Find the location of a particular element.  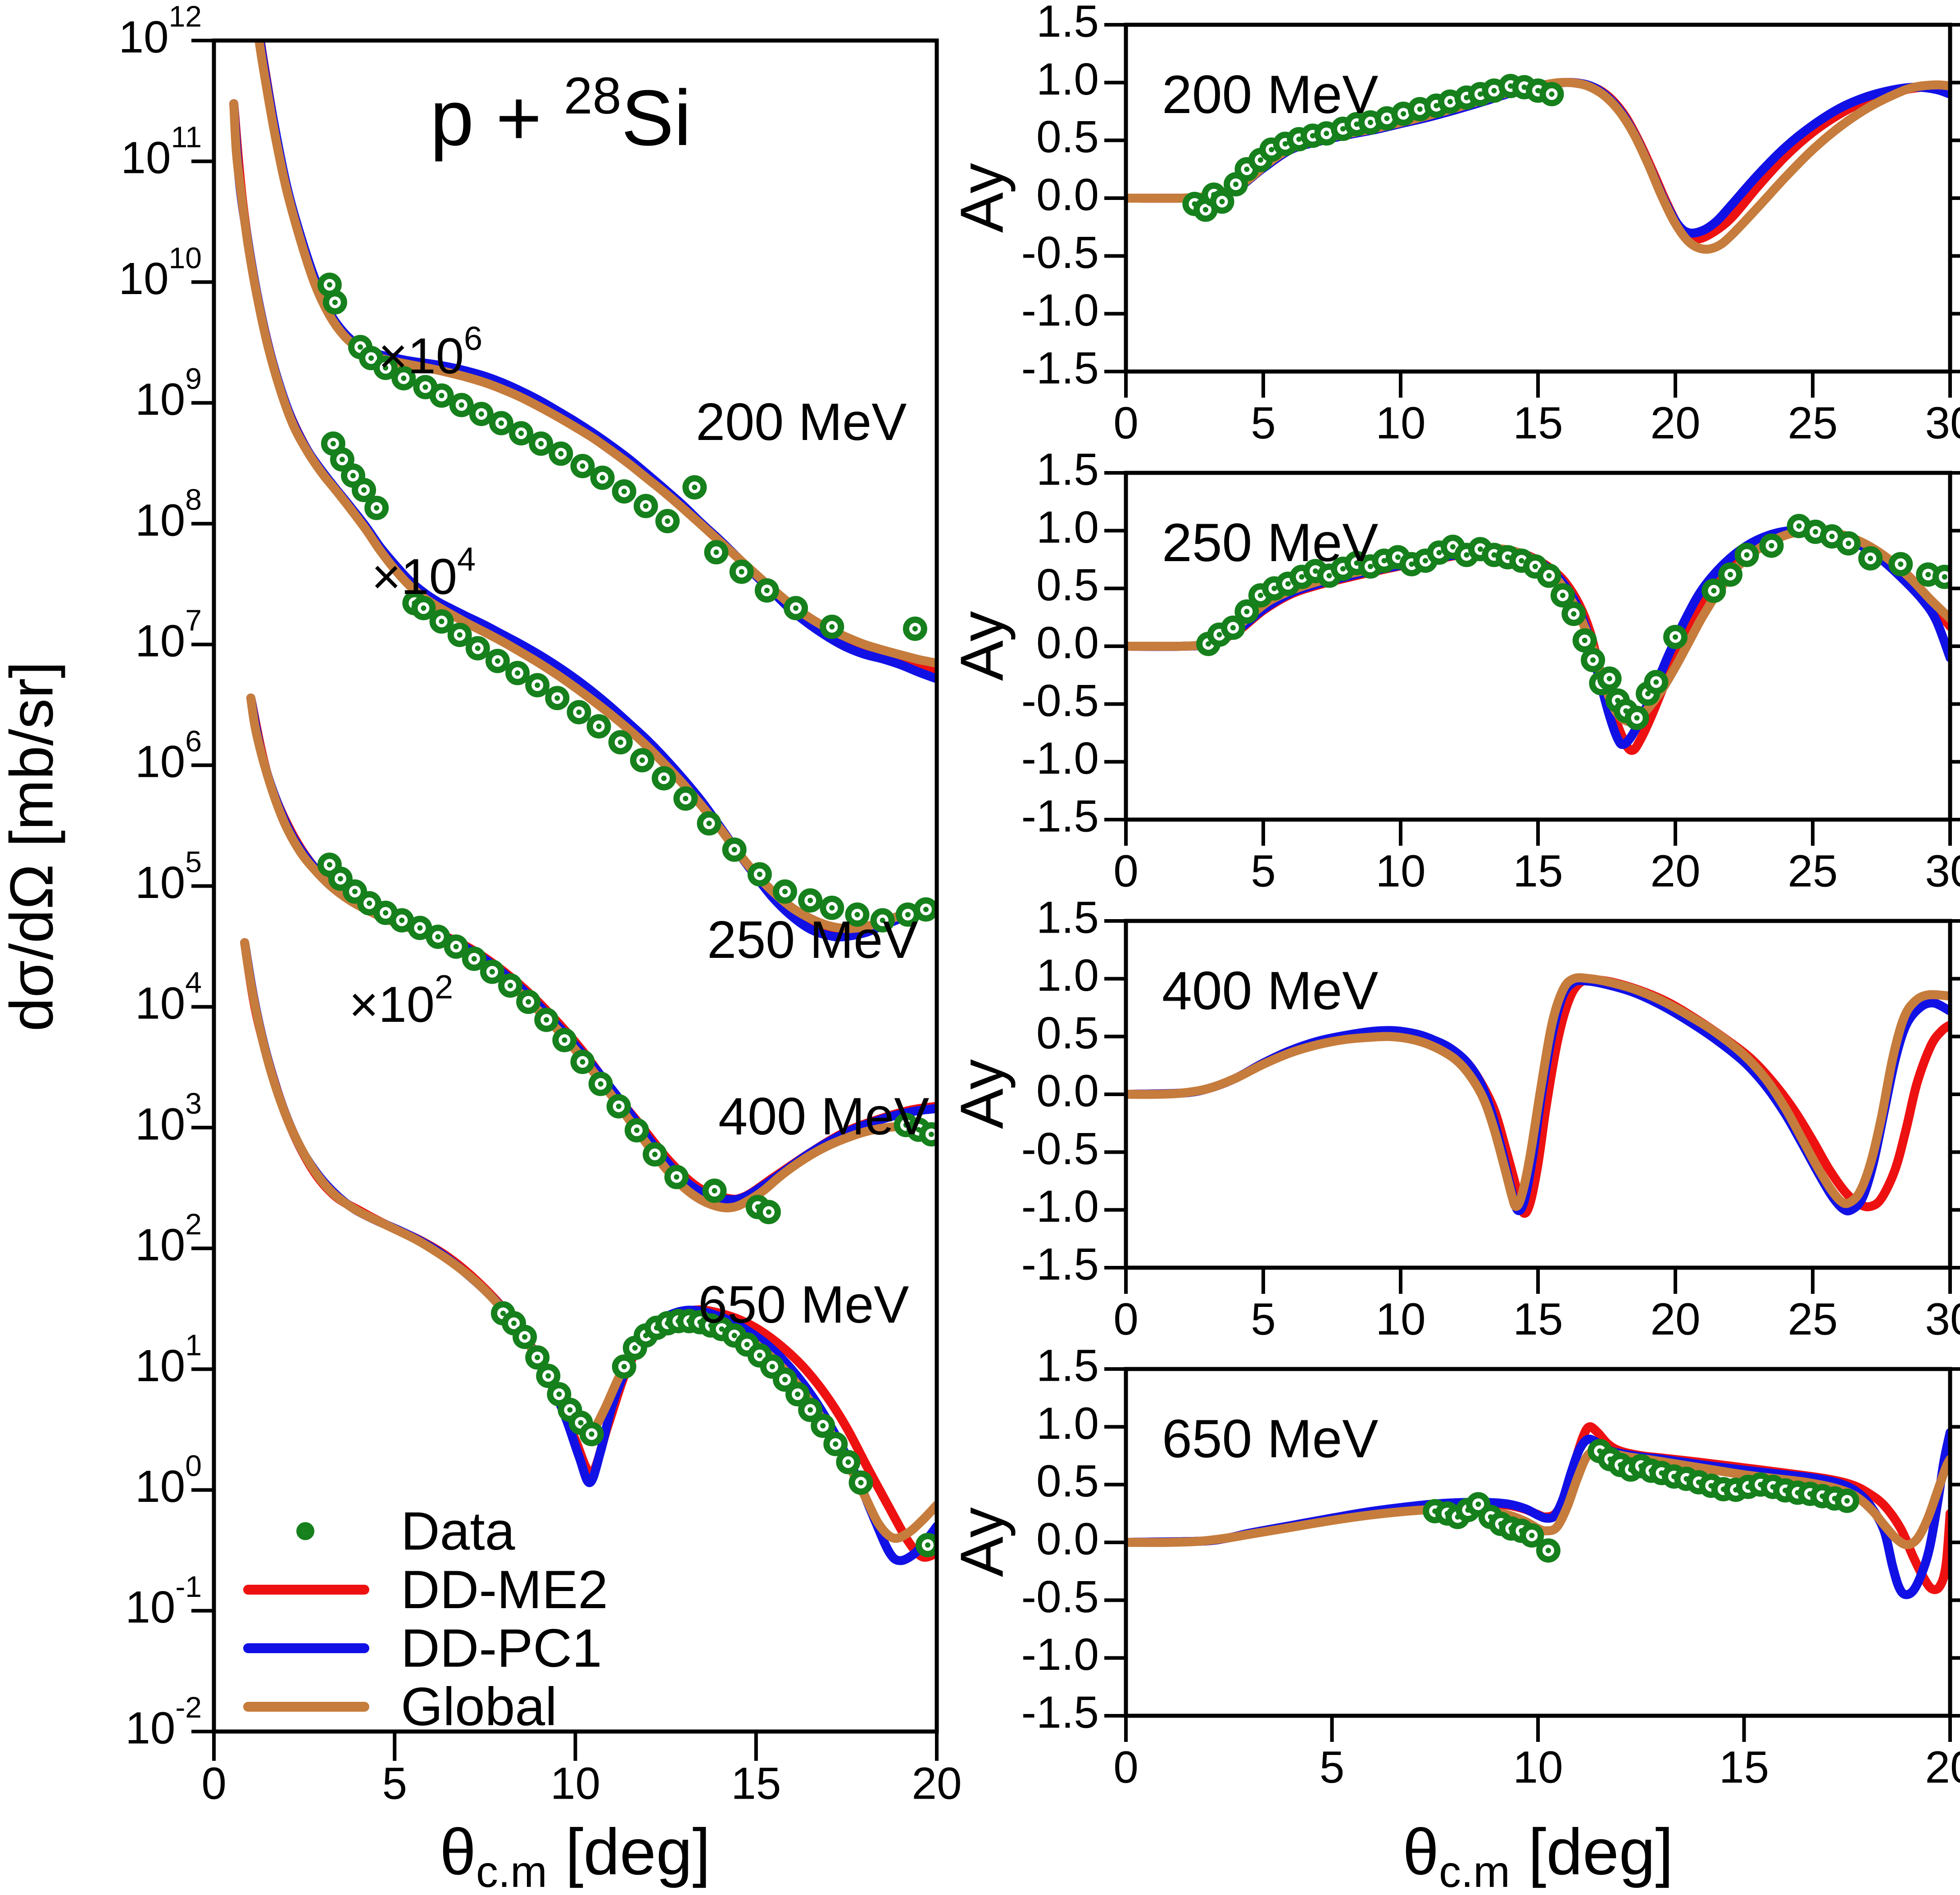

ay-axis-label-4: Ay is located at coordinates (982, 1542).